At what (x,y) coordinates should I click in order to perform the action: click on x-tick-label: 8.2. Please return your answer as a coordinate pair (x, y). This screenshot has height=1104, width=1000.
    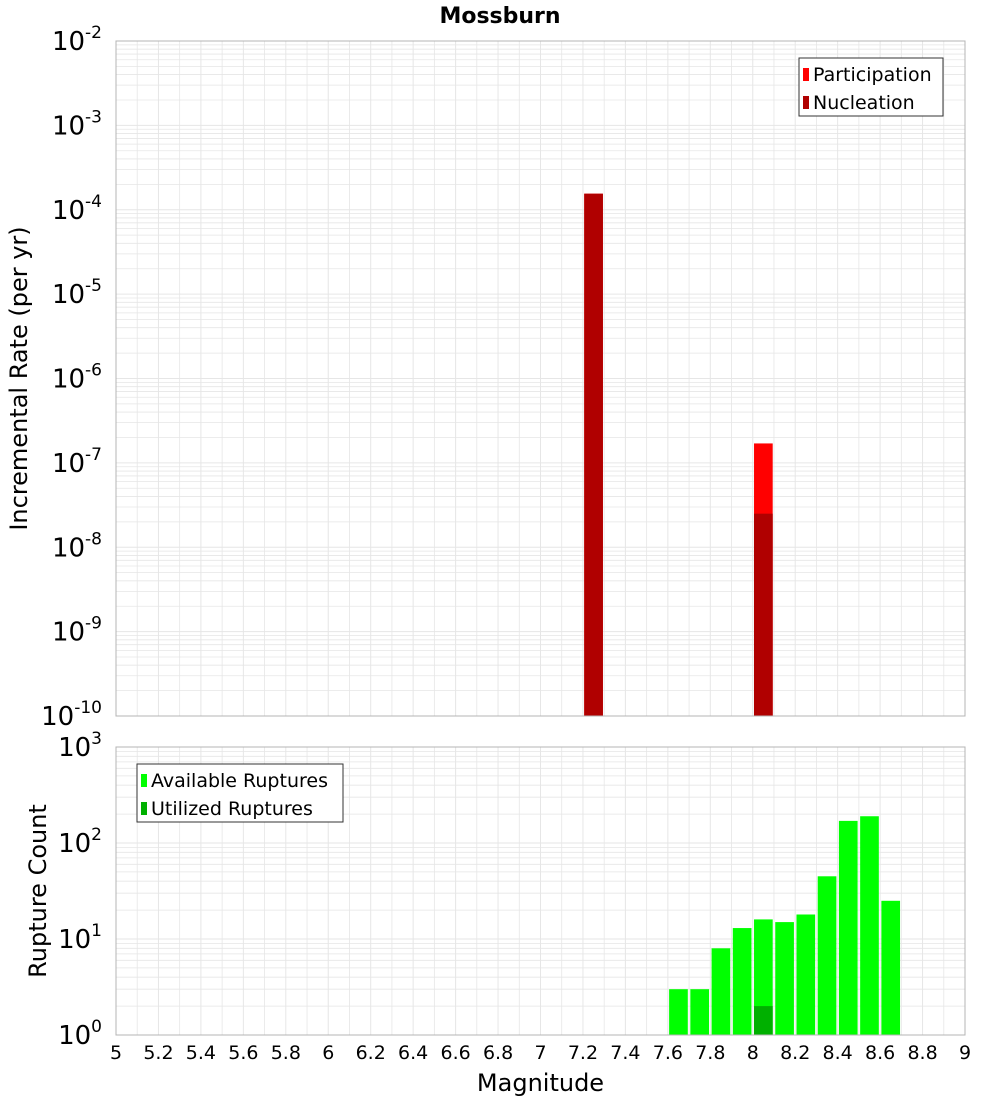
    Looking at the image, I should click on (795, 1053).